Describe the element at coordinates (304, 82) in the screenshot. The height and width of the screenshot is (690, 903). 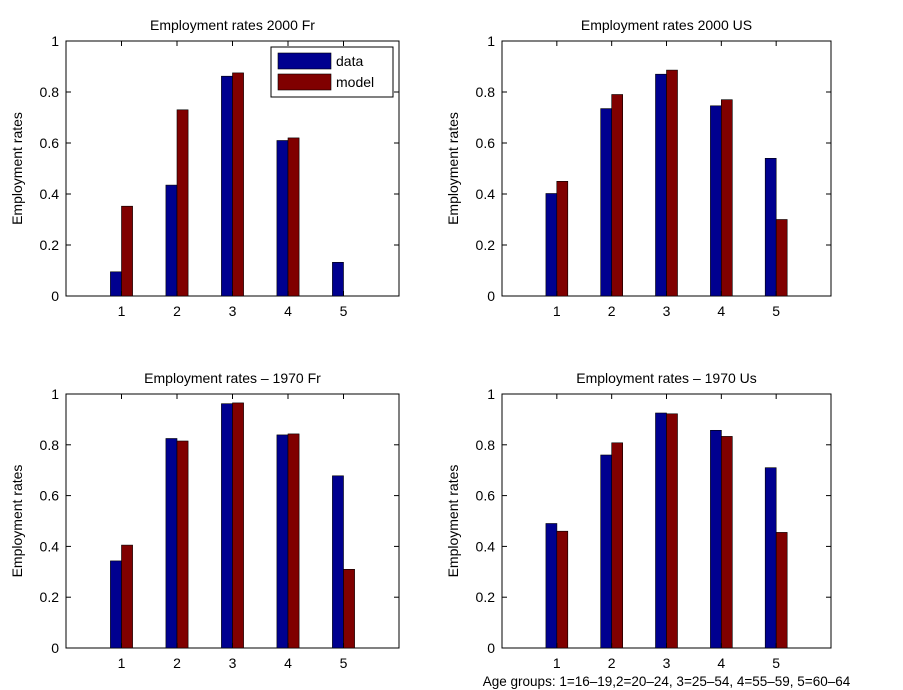
I see `legend-swatch-model` at that location.